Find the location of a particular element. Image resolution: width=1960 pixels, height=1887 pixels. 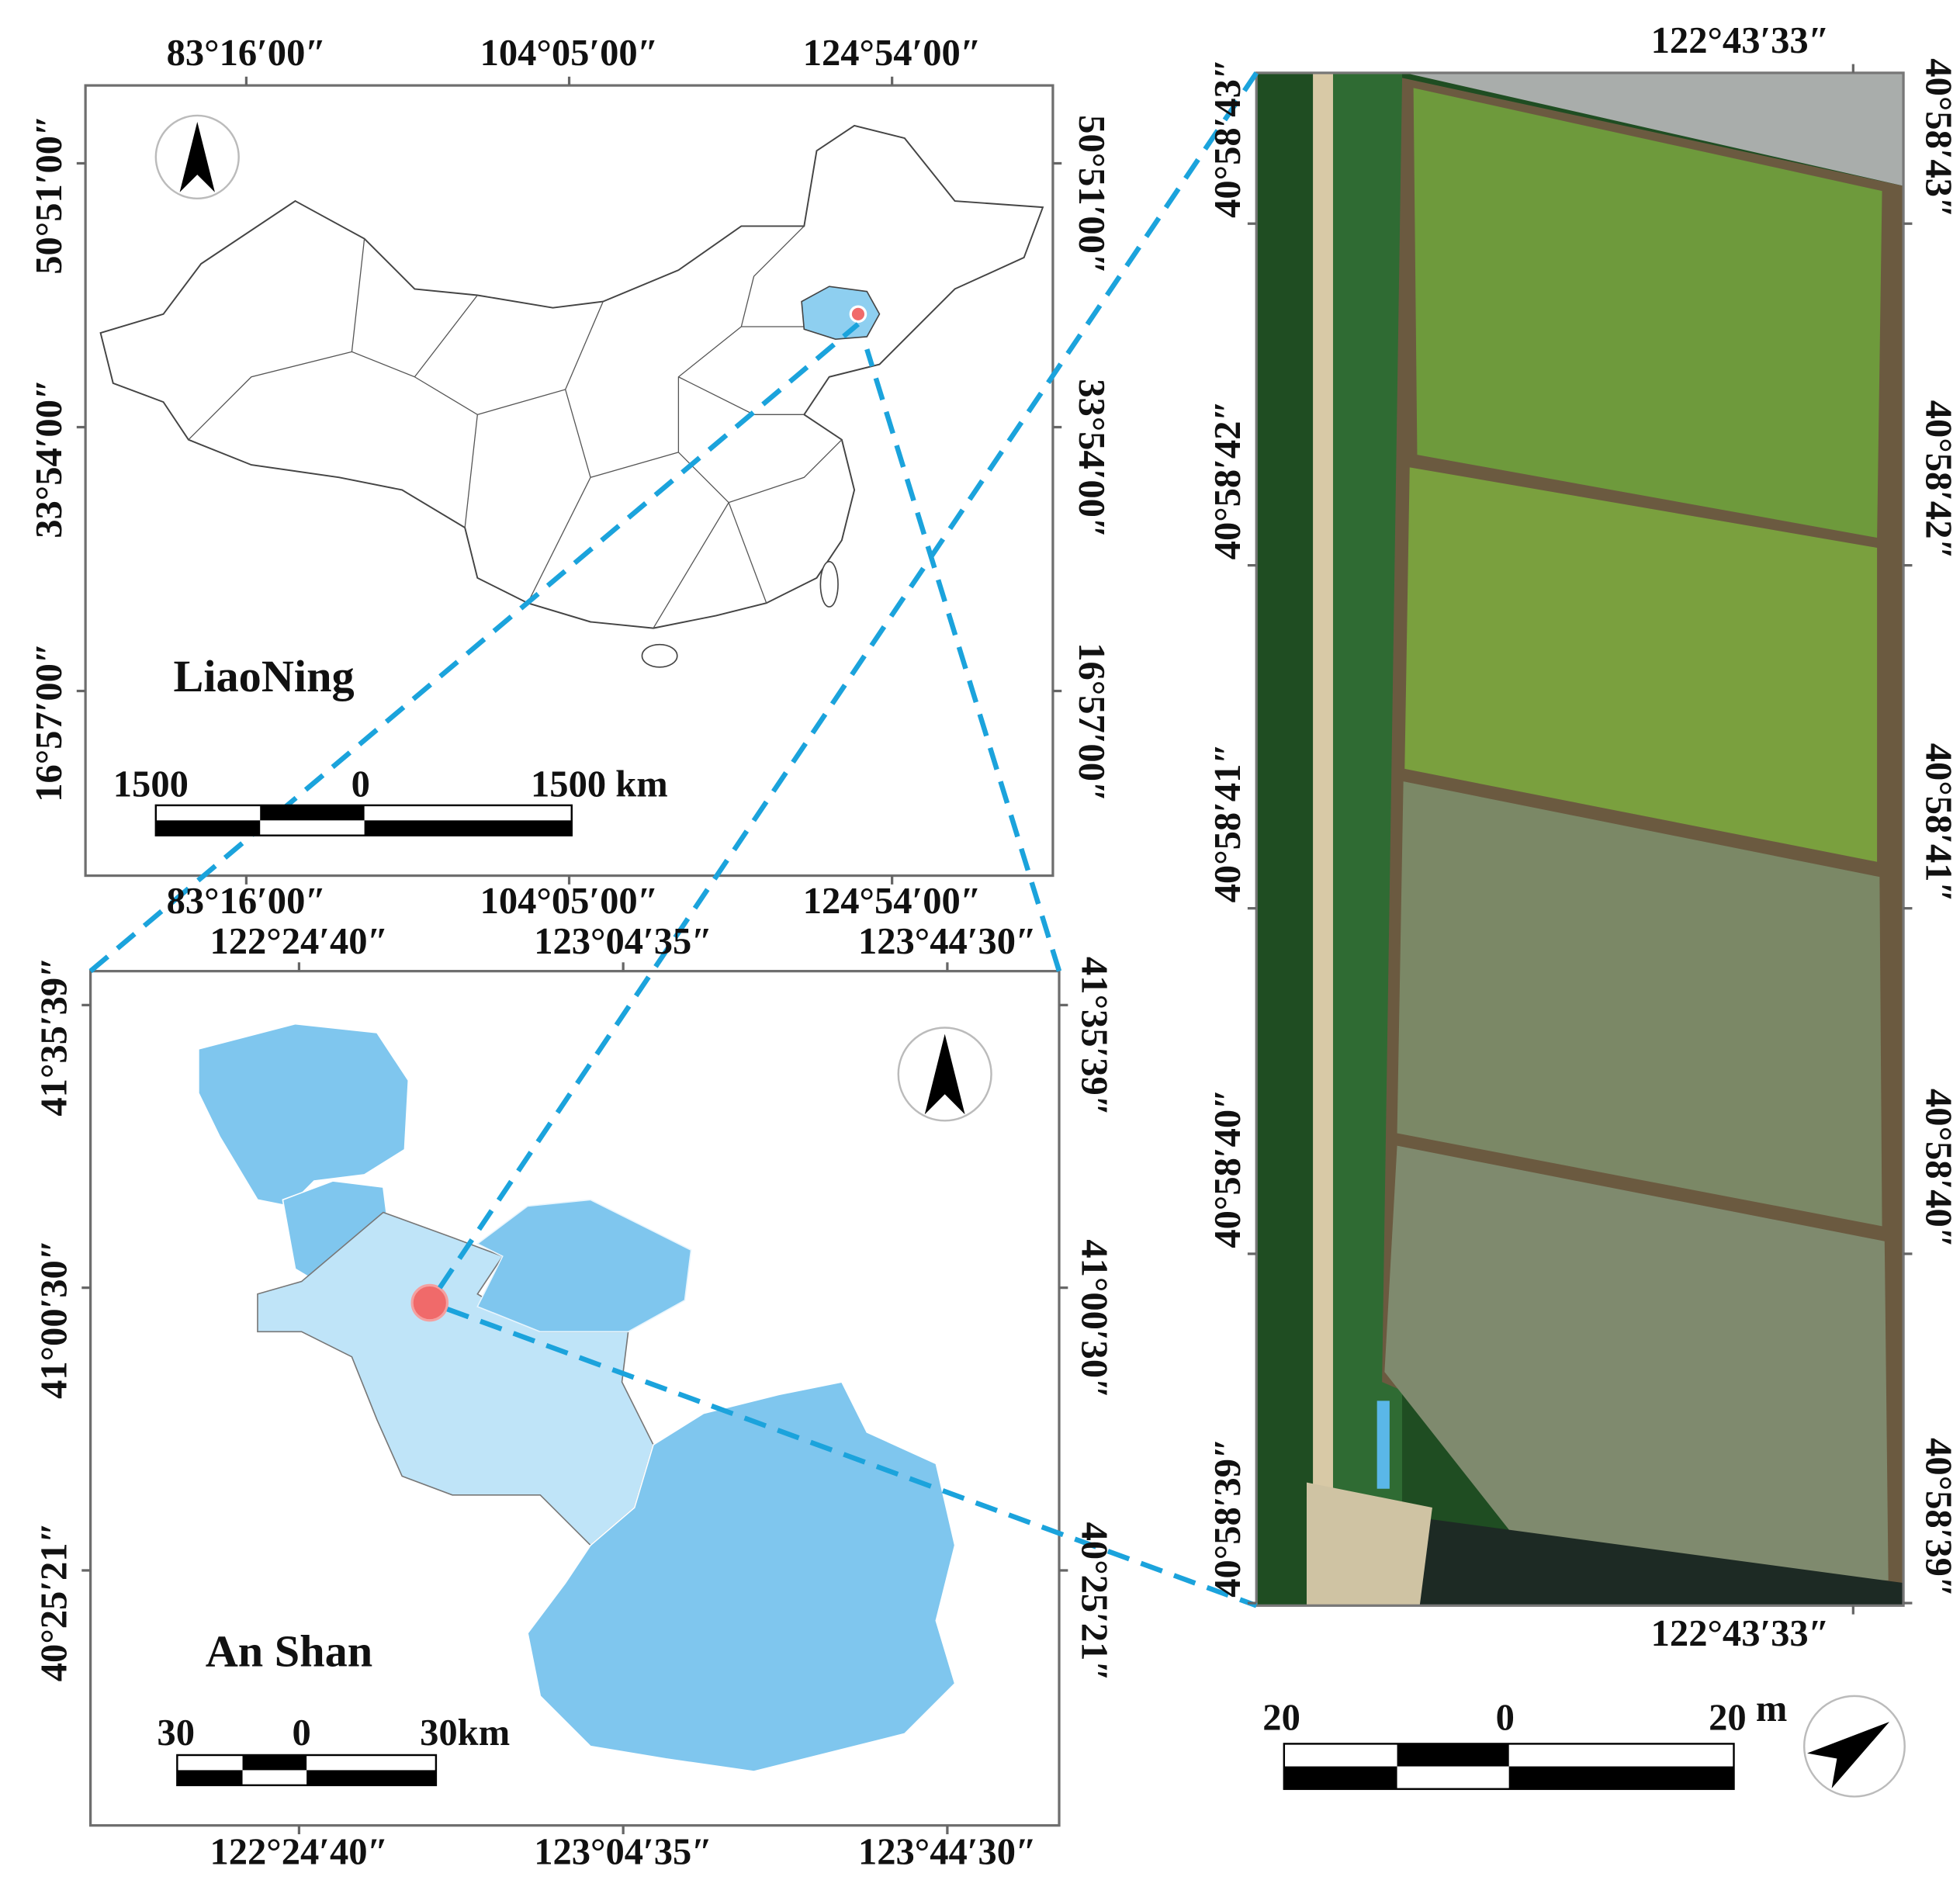

road is located at coordinates (1323, 839).